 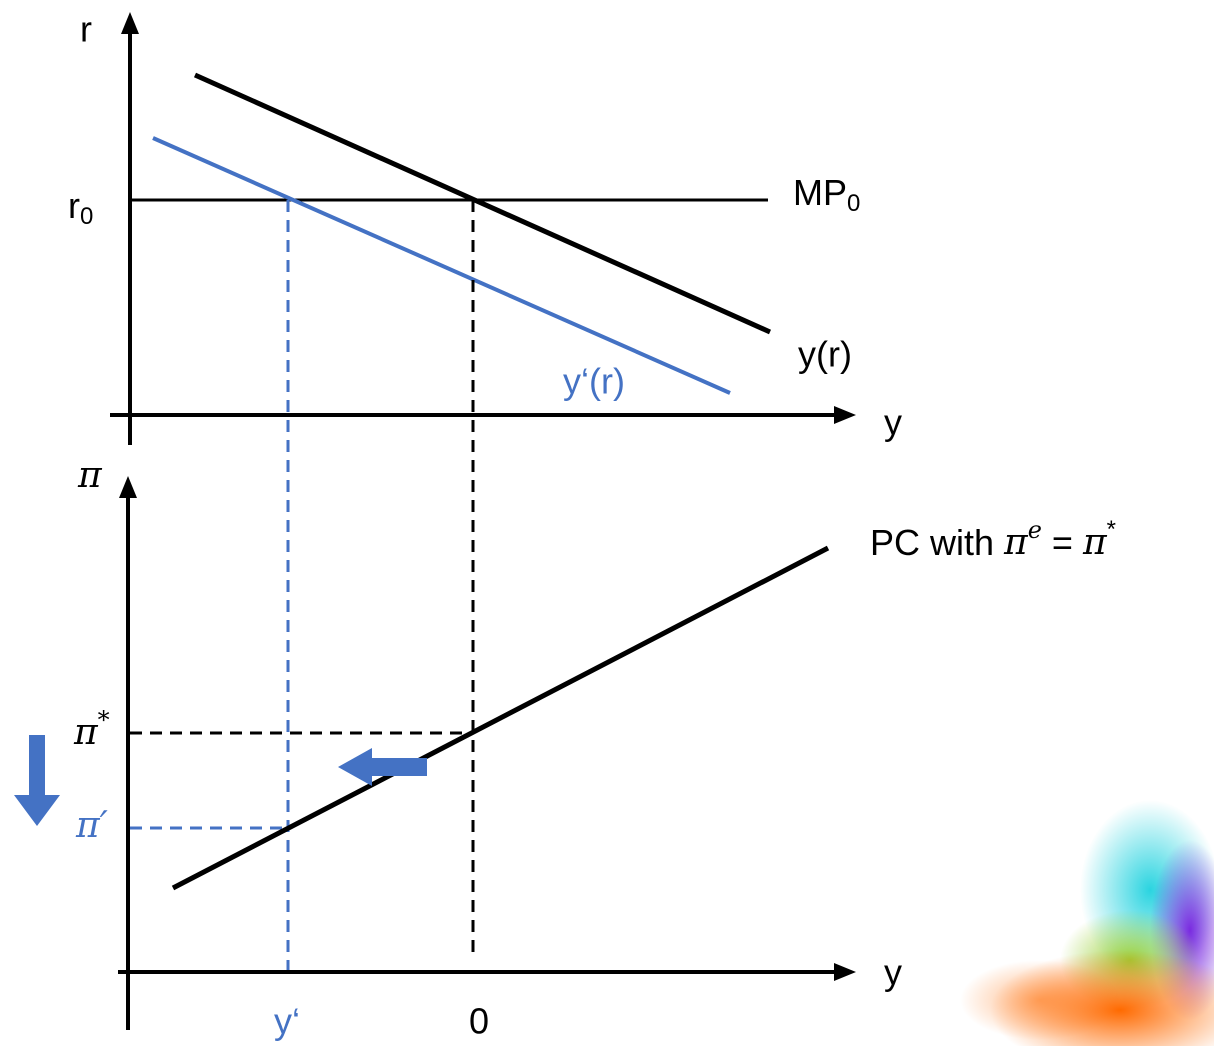 I want to click on r0-label: r0, so click(x=80, y=208).